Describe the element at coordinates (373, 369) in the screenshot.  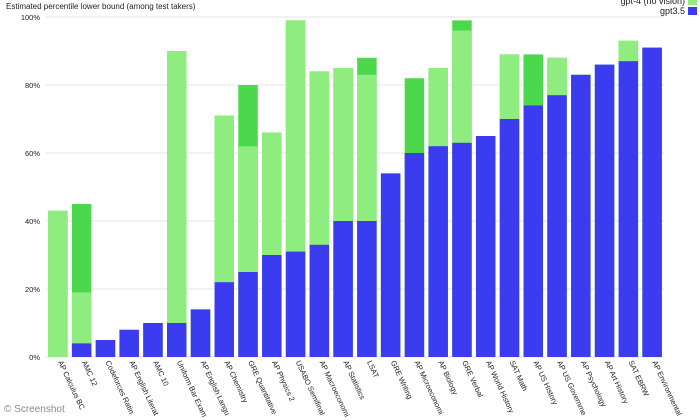
I see `x-tick-label: LSAT` at that location.